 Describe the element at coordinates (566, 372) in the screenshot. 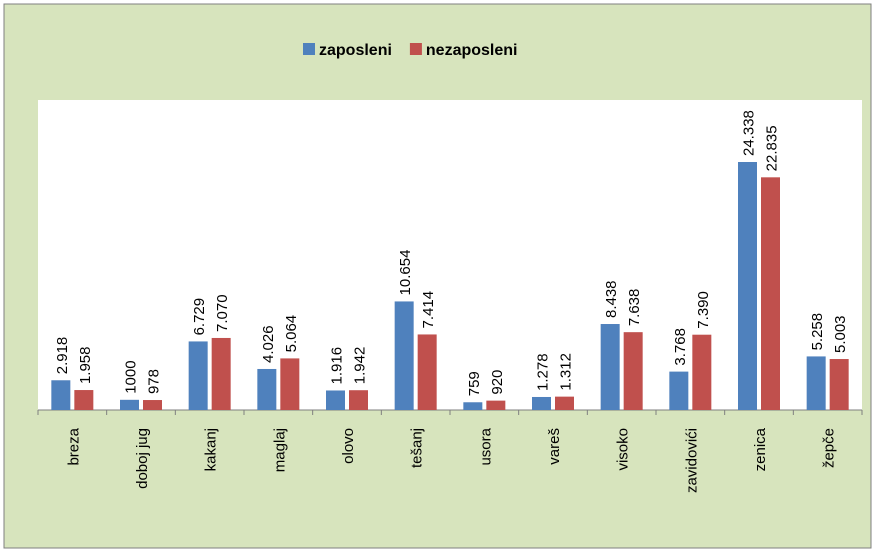

I see `value-label: 1.312` at that location.